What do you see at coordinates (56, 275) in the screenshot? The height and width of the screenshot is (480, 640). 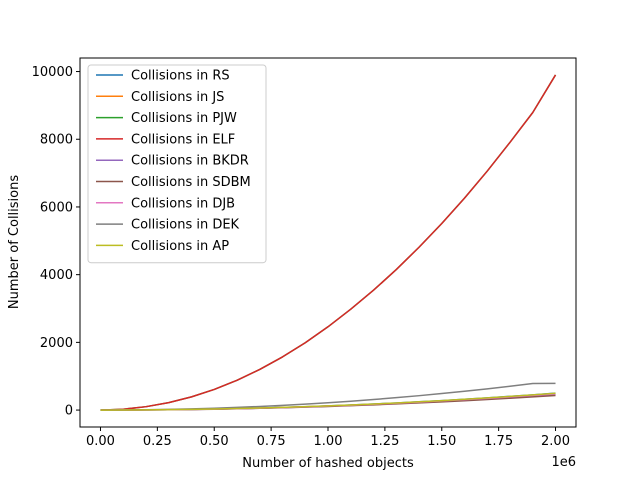 I see `y-tick-label: 4000` at bounding box center [56, 275].